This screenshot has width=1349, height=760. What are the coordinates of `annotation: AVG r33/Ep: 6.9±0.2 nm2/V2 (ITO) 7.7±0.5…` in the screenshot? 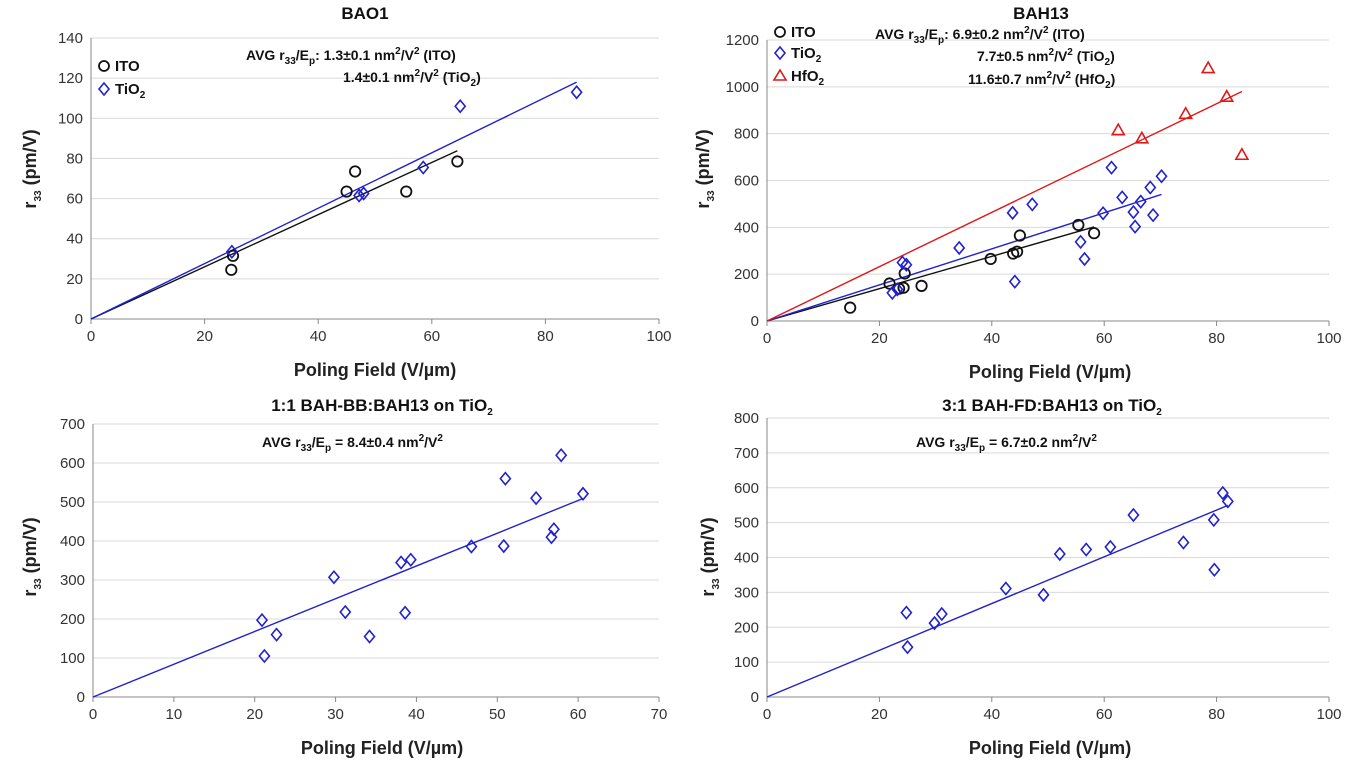 It's located at (995, 58).